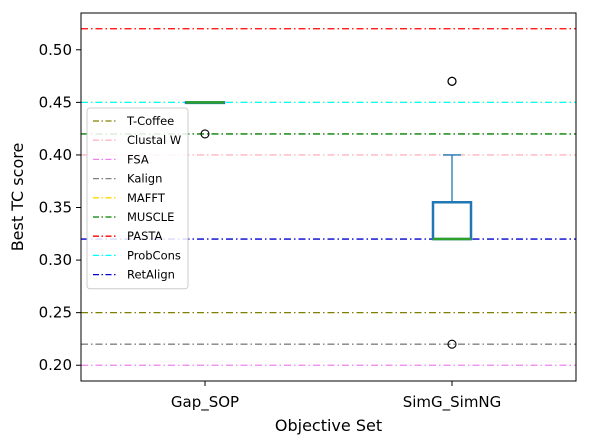  What do you see at coordinates (144, 236) in the screenshot?
I see `legend-entry-pasta: PASTA` at bounding box center [144, 236].